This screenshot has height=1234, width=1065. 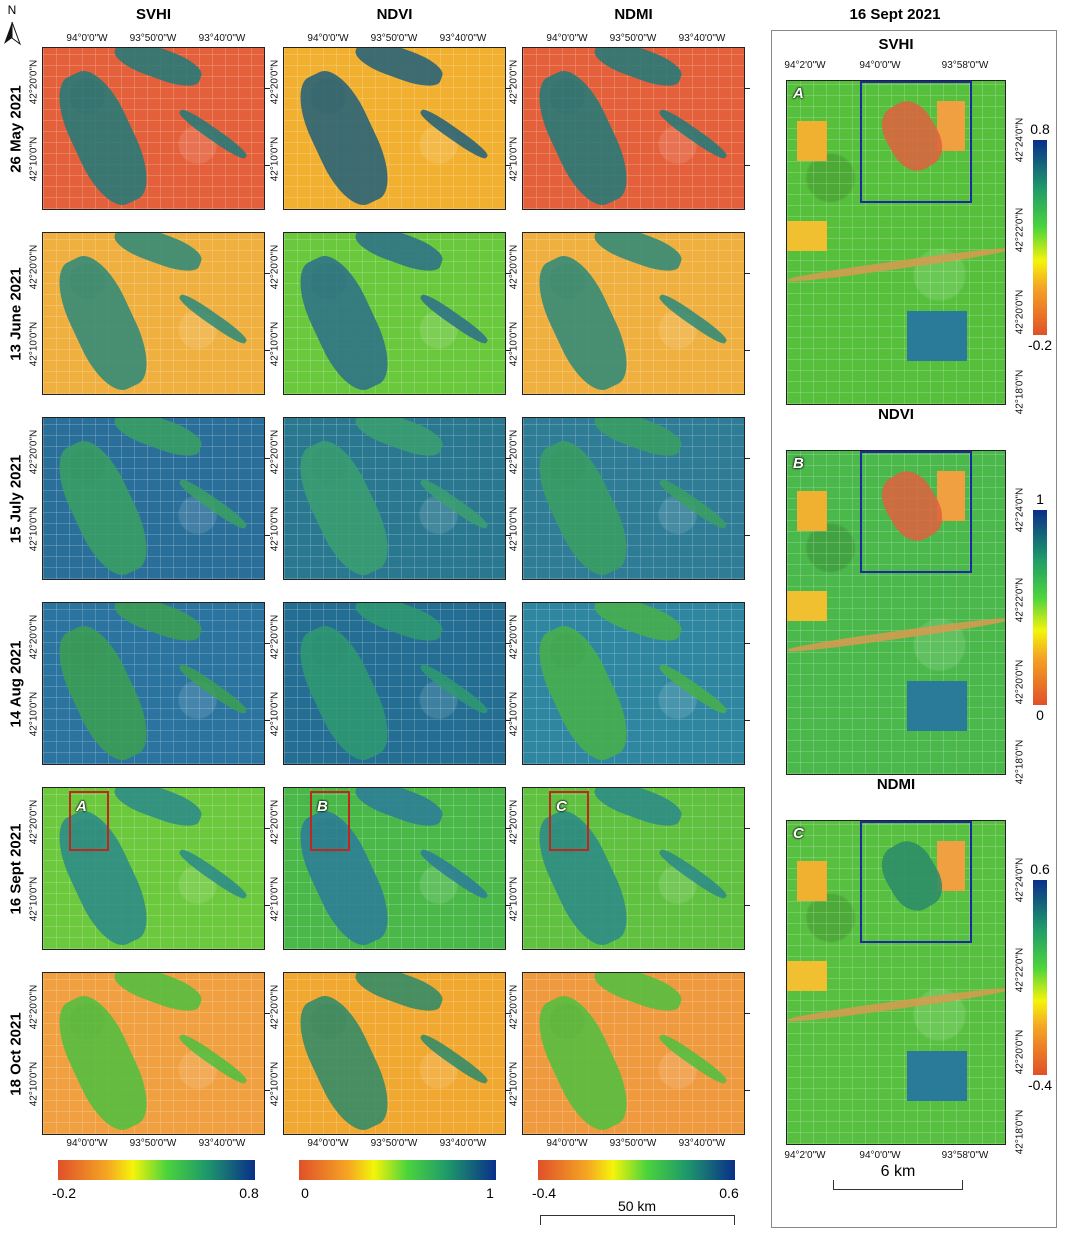 I want to click on colorbar-max: 1, so click(x=1040, y=499).